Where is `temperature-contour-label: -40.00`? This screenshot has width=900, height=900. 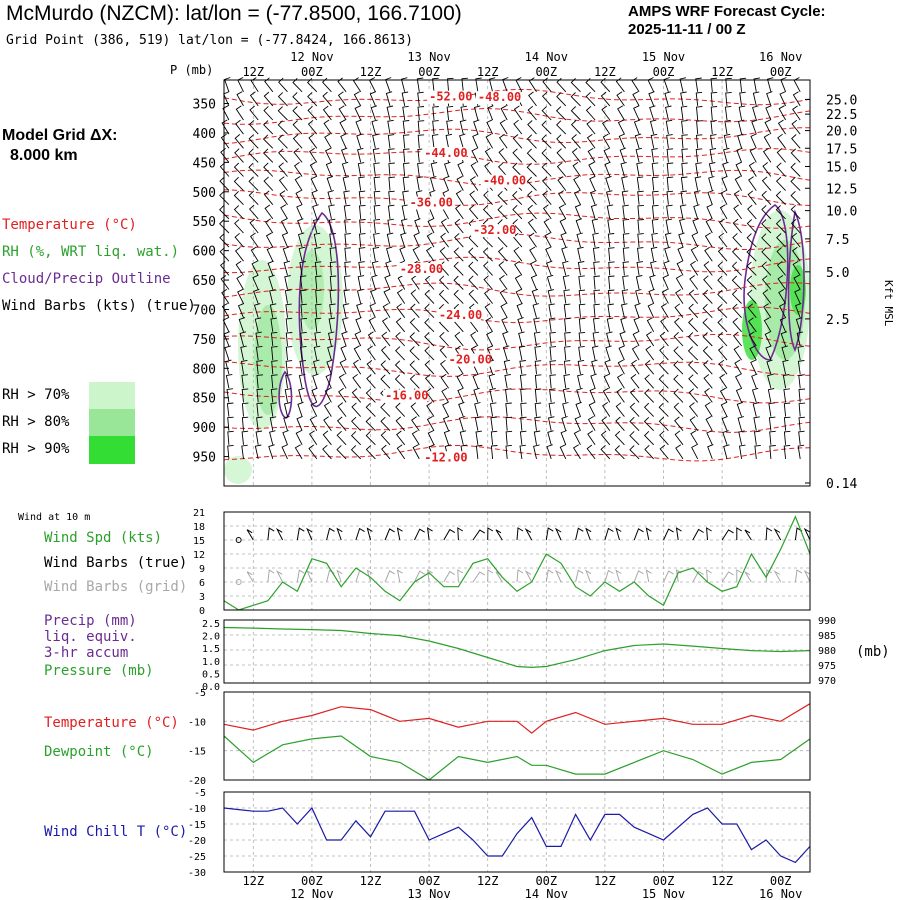
temperature-contour-label: -40.00 is located at coordinates (504, 181).